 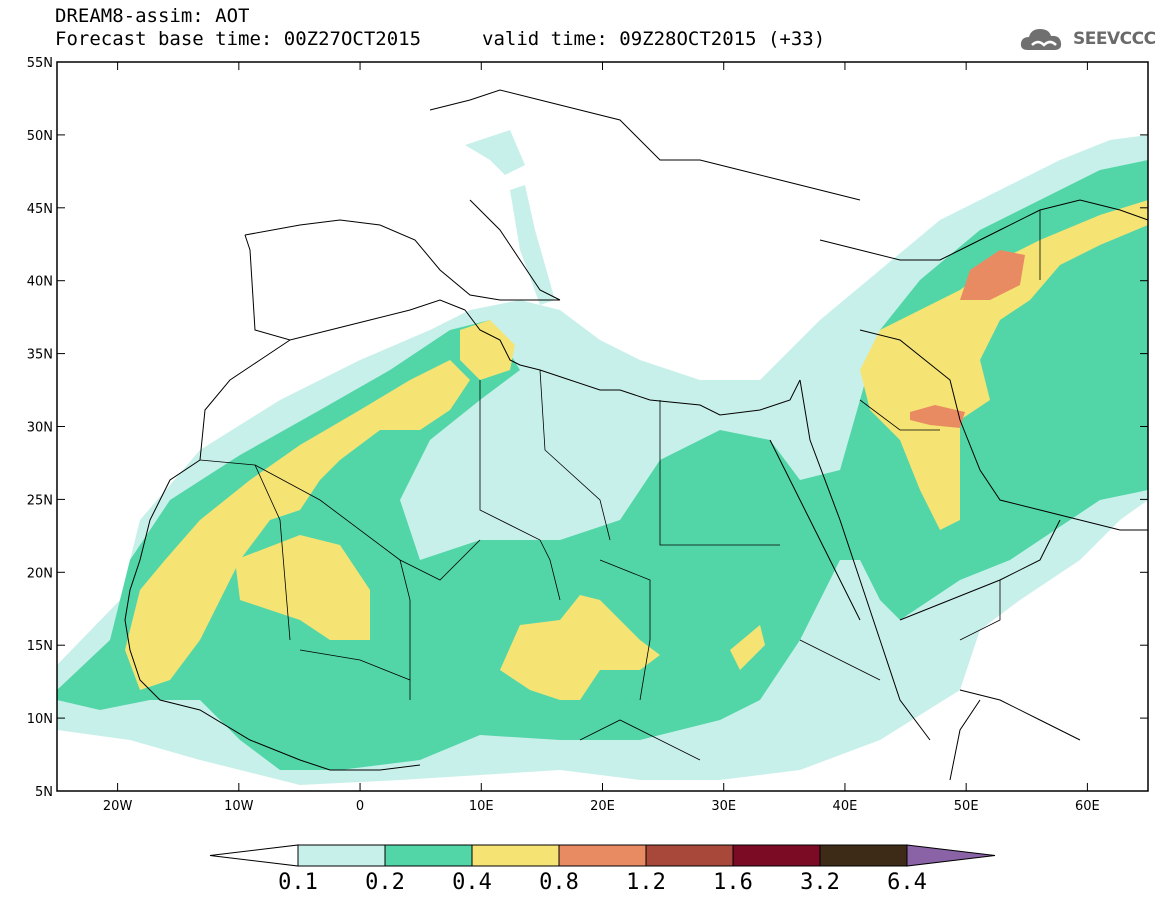 What do you see at coordinates (907, 882) in the screenshot?
I see `colorbar-label: 6.4` at bounding box center [907, 882].